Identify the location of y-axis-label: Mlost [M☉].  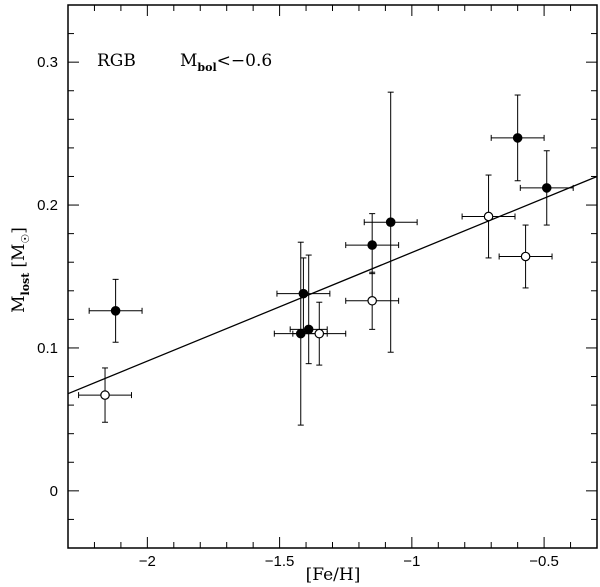
(20, 270).